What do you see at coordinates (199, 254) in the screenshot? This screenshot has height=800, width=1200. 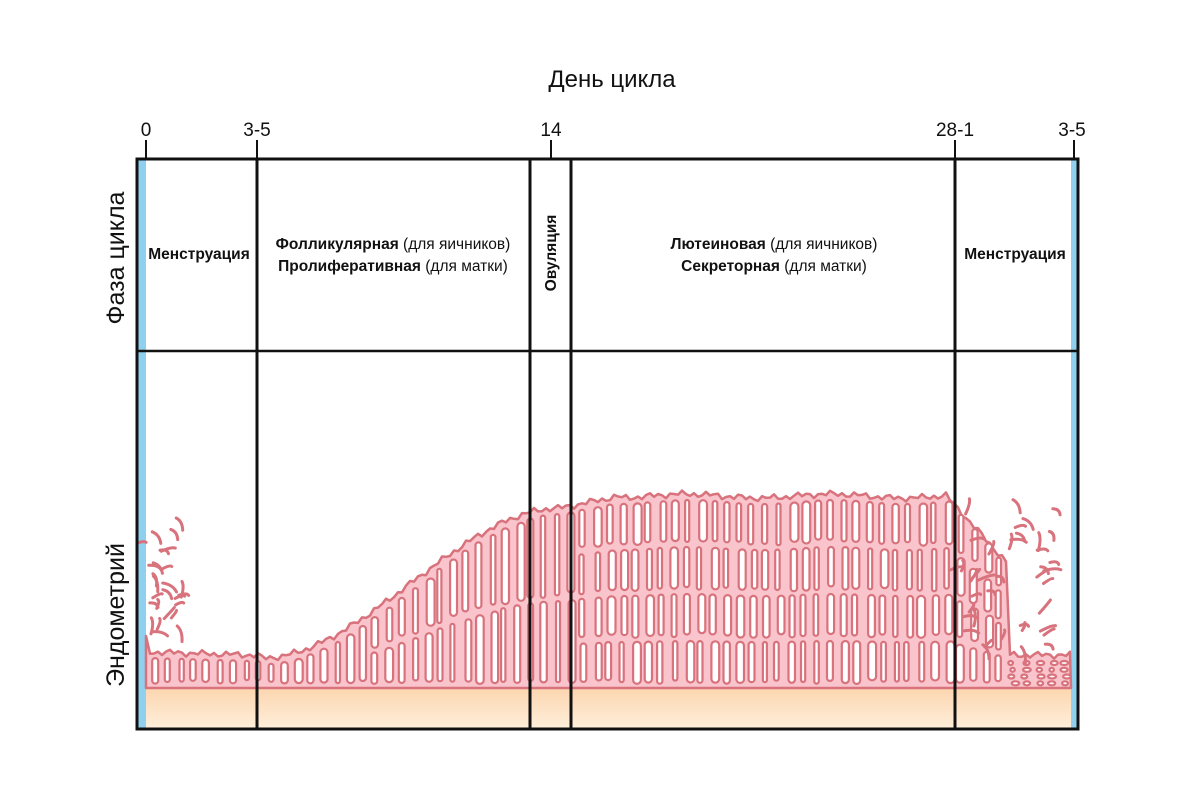 I see `phase-label-menstruation-start: Менструация` at bounding box center [199, 254].